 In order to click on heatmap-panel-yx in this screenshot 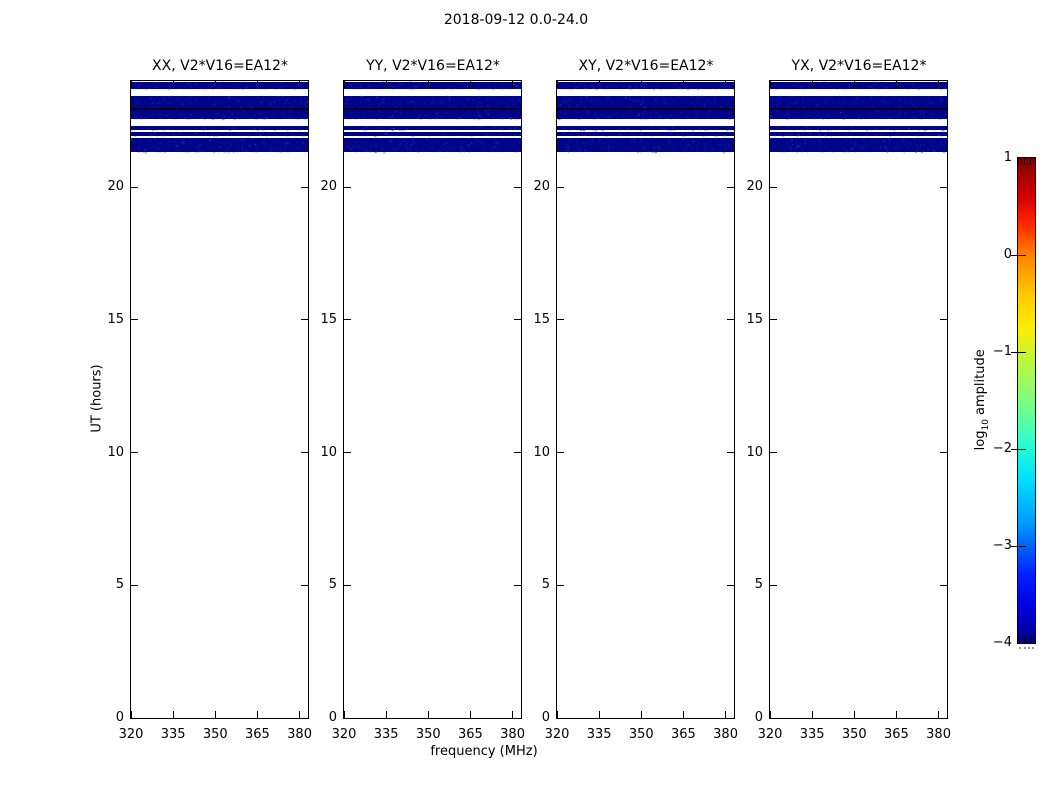, I will do `click(858, 399)`.